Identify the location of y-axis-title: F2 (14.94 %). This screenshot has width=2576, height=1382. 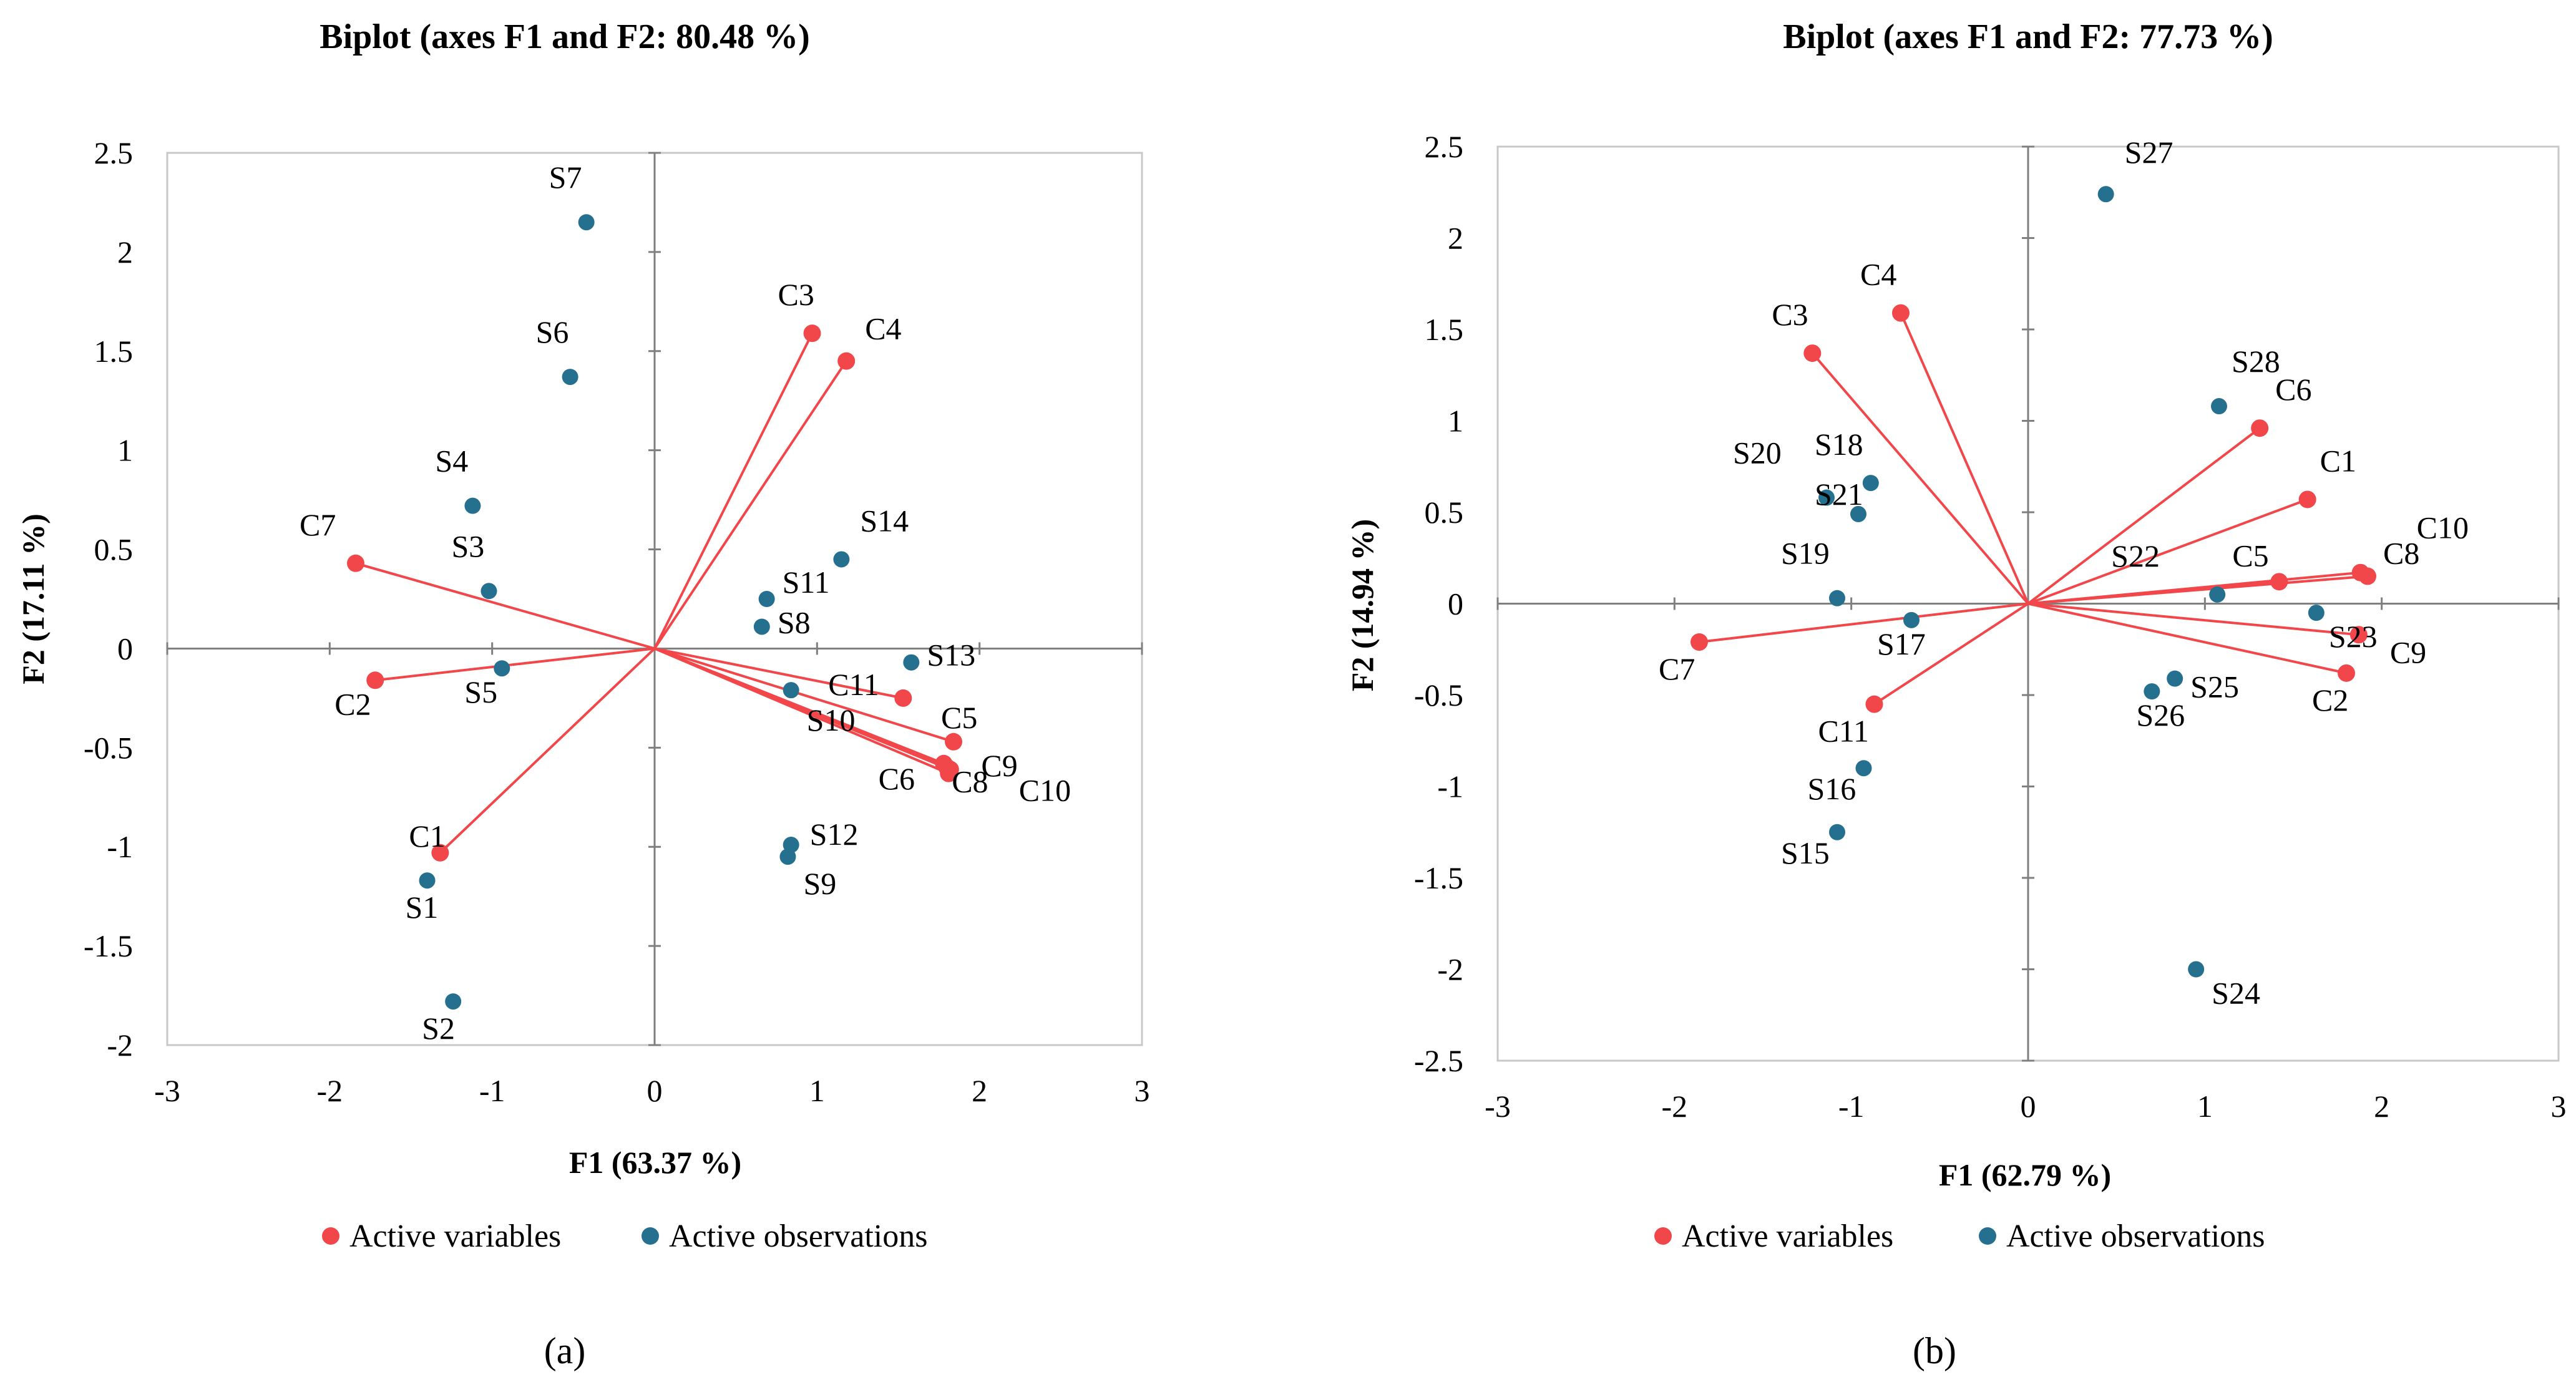
(1362, 605).